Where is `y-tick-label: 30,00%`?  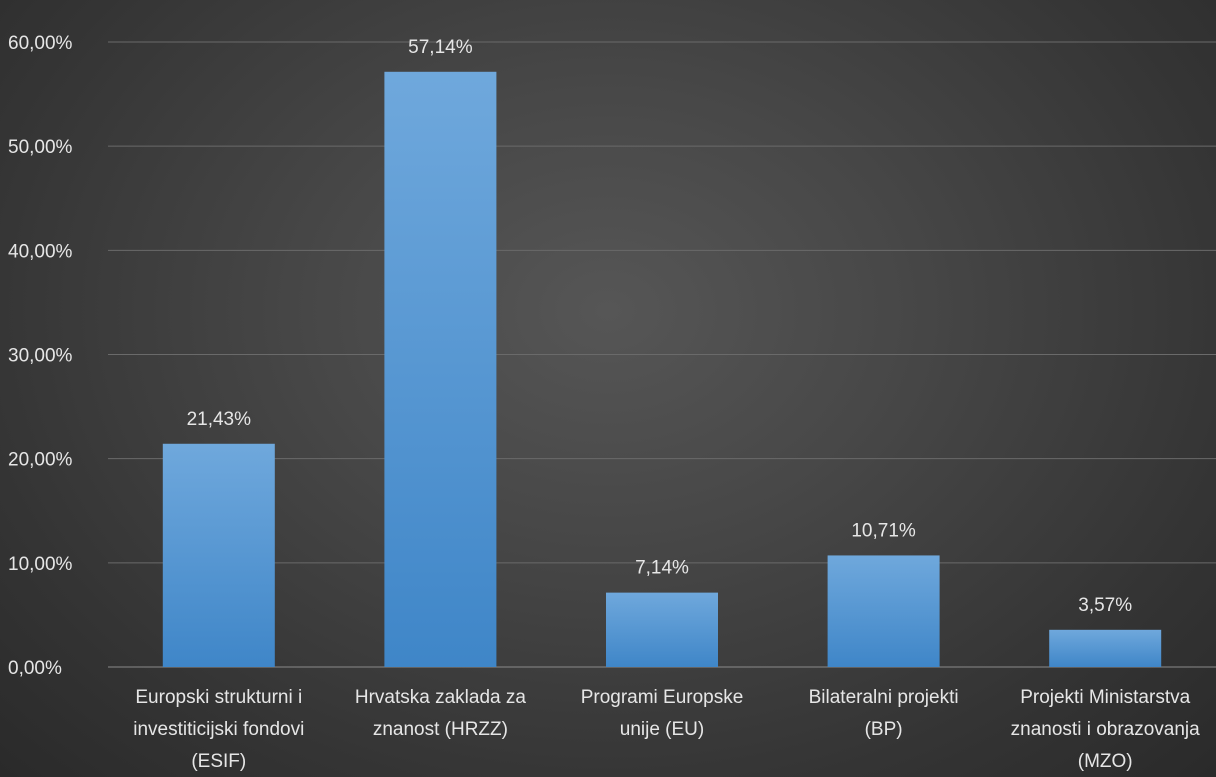
y-tick-label: 30,00% is located at coordinates (40, 356).